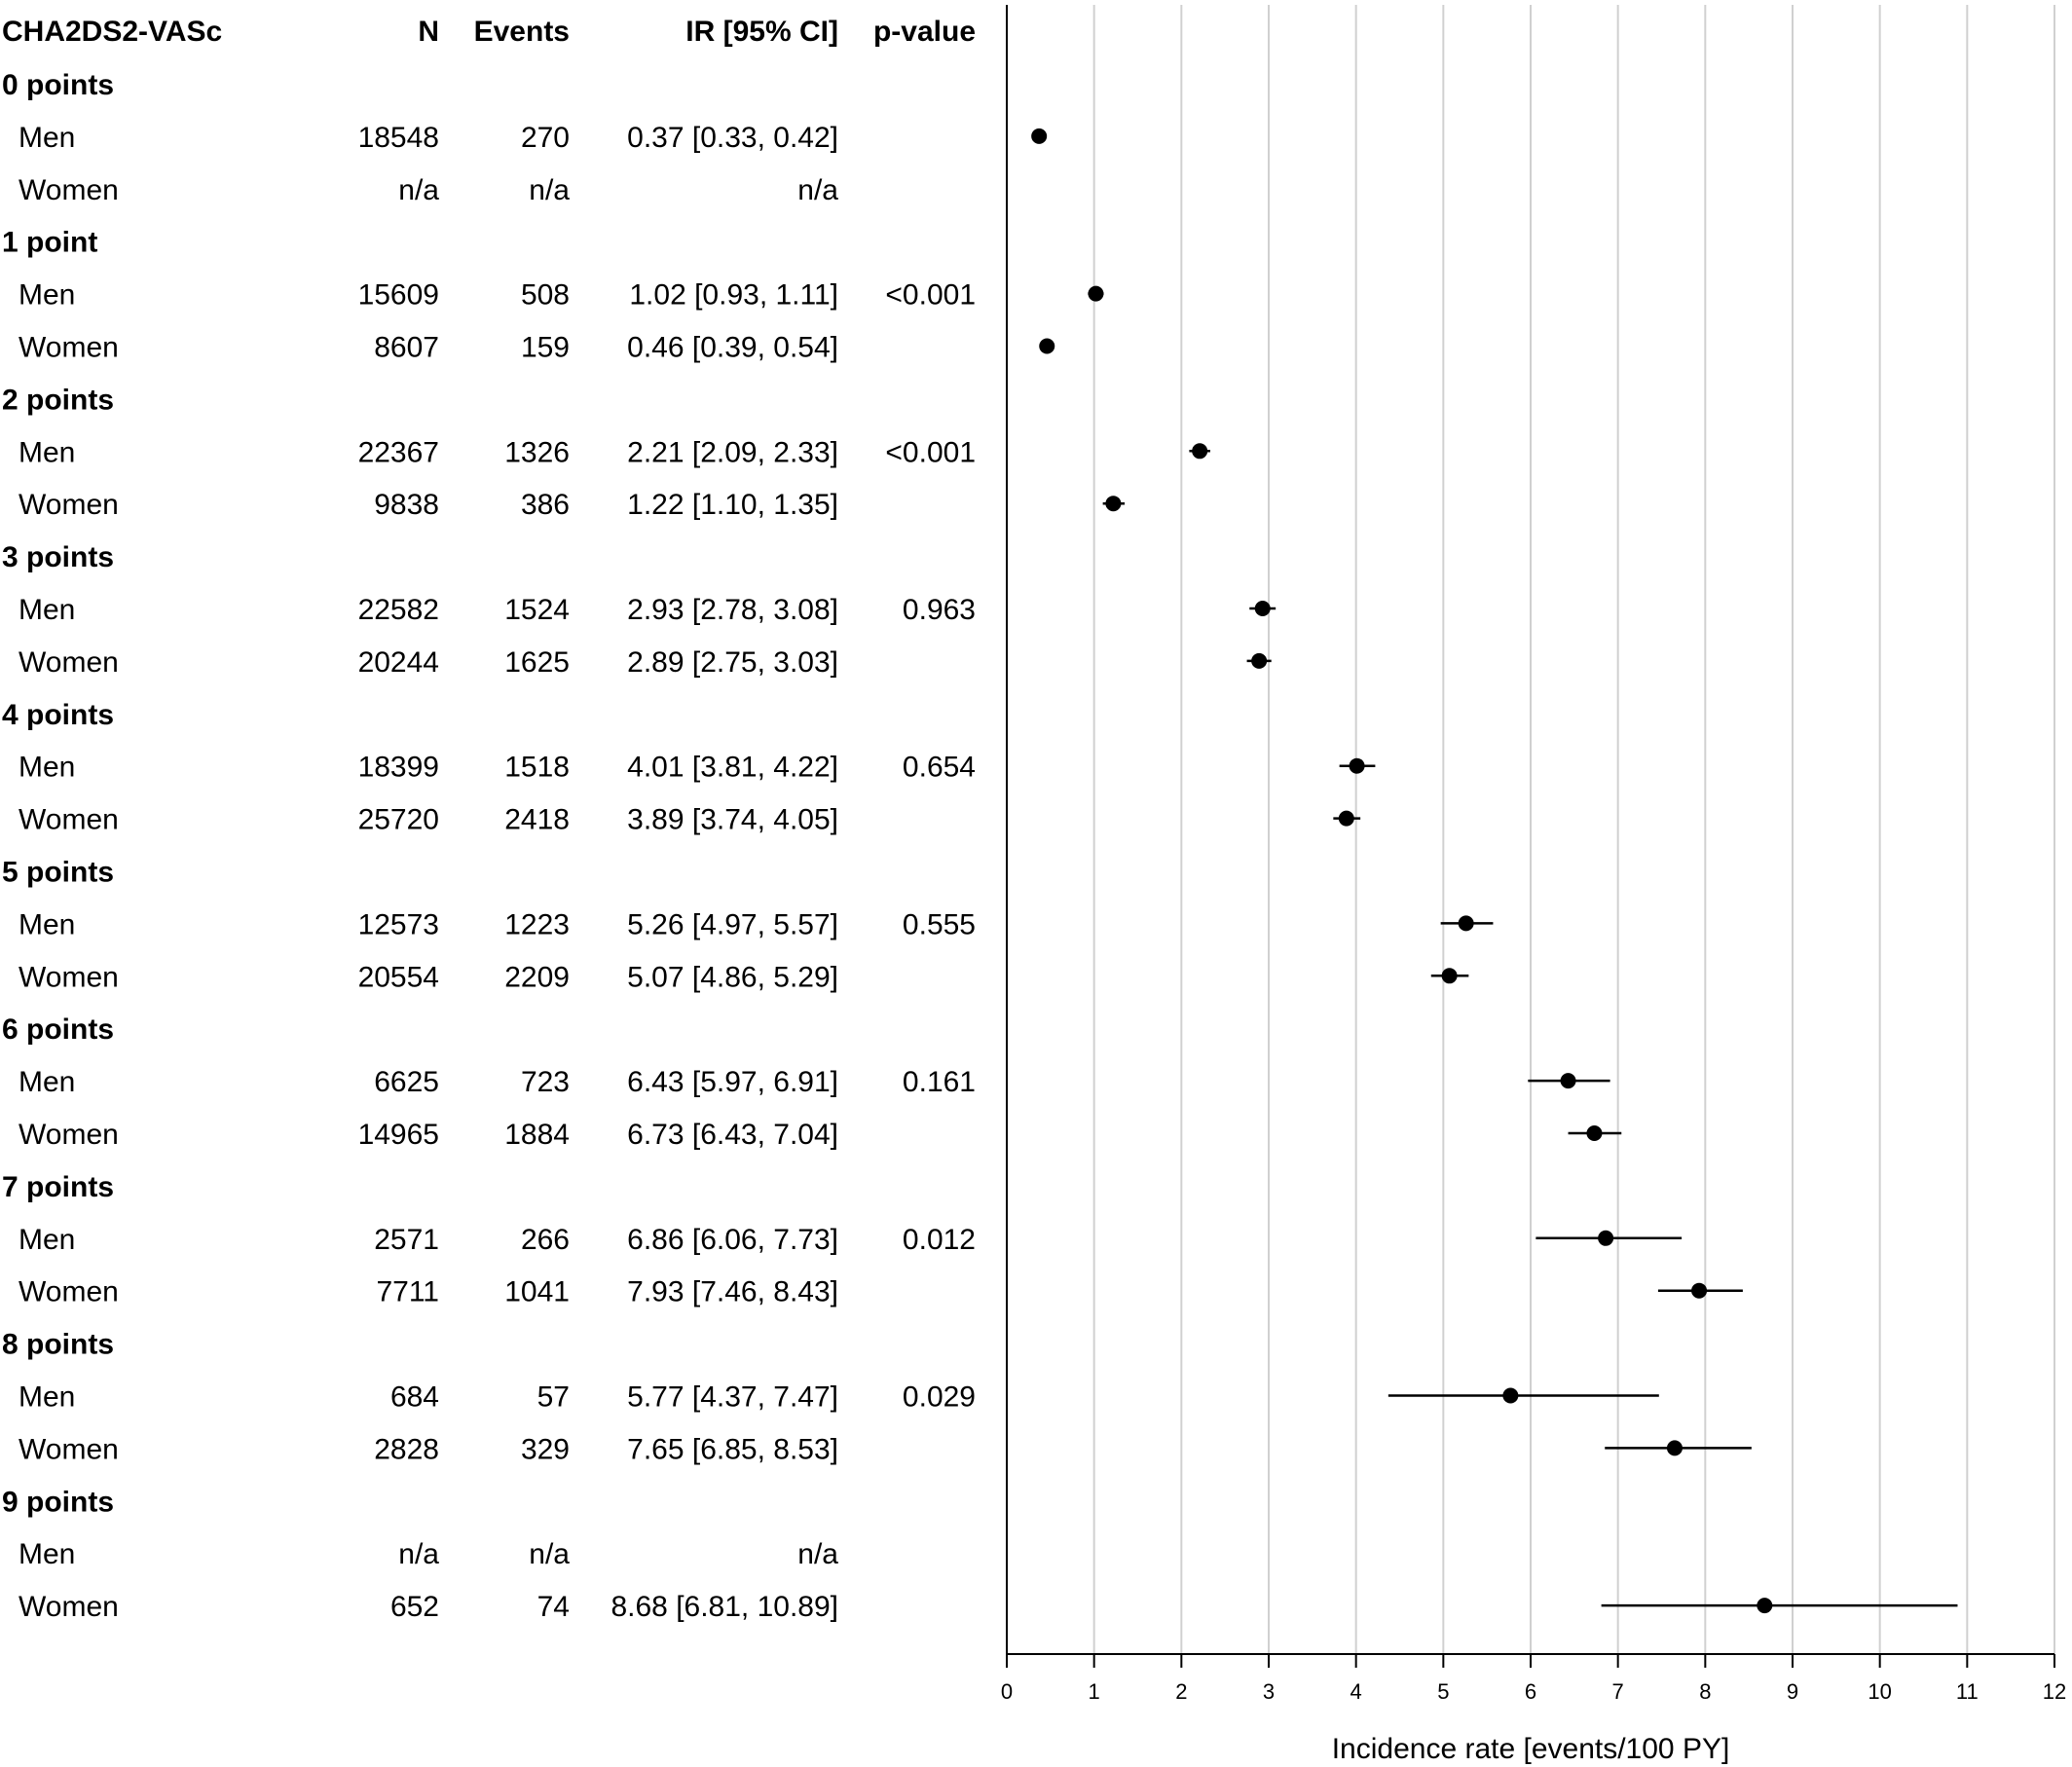  I want to click on cell-p-value: 0.029, so click(939, 1397).